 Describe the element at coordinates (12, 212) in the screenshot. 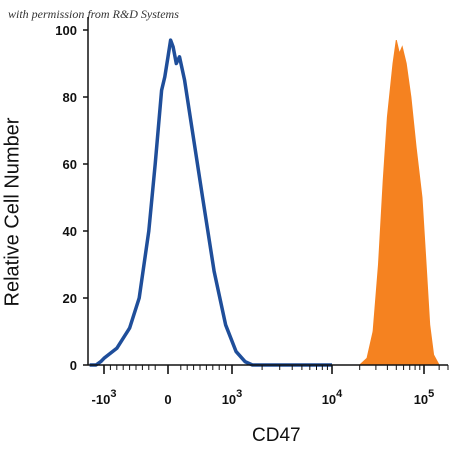

I see `y-axis-label: Relative Cell Number` at that location.